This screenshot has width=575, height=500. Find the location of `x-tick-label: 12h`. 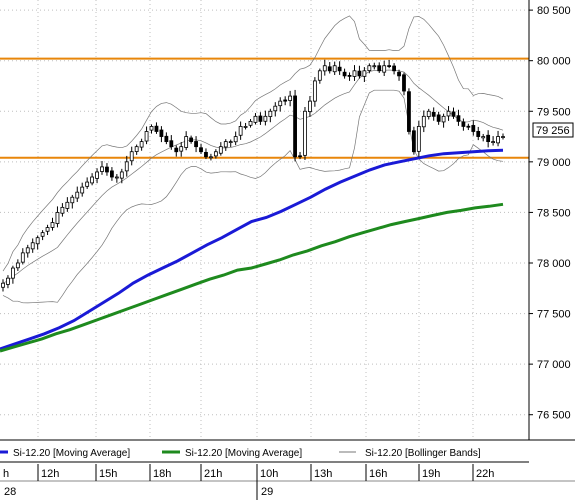

x-tick-label: 12h is located at coordinates (50, 474).